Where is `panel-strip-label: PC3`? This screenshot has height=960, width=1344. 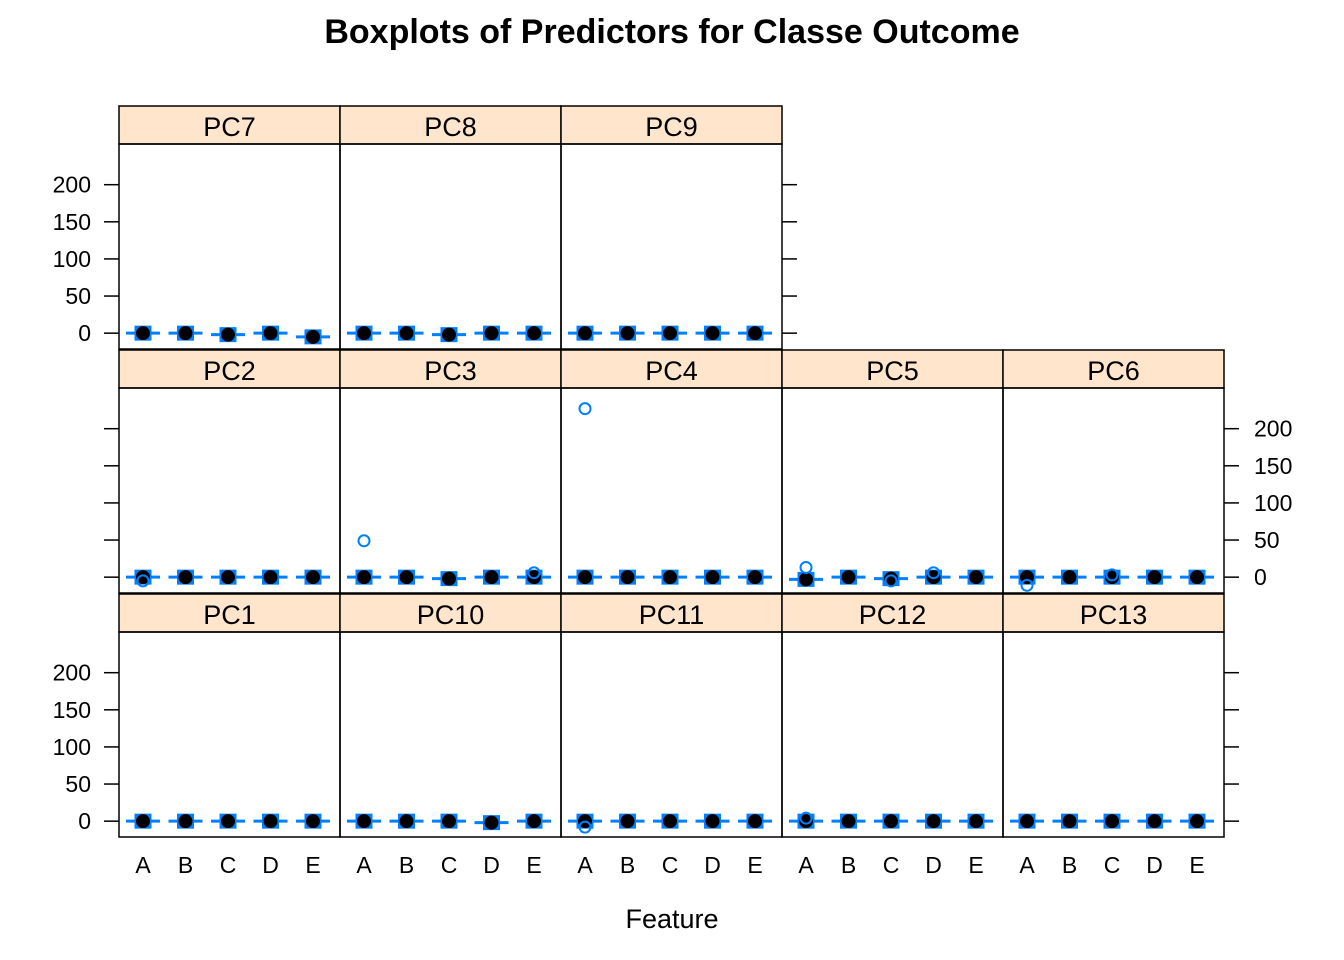
panel-strip-label: PC3 is located at coordinates (450, 371).